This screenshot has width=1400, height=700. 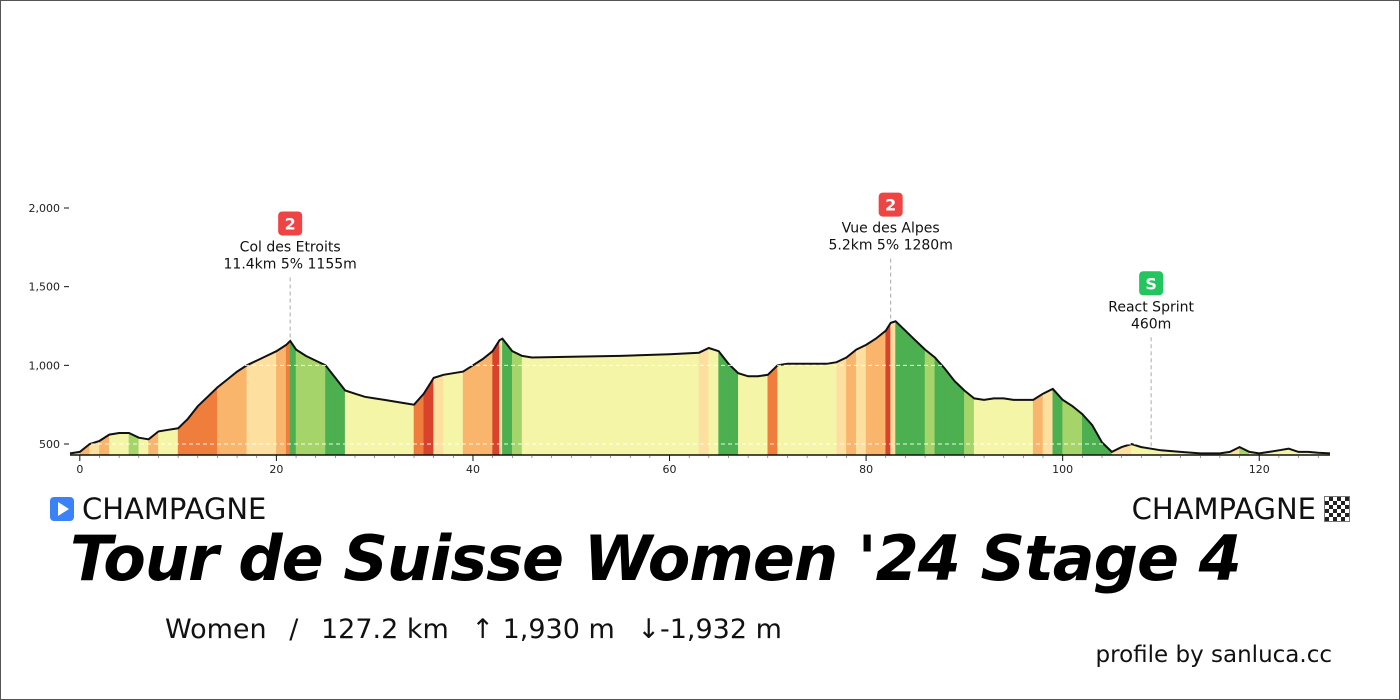 I want to click on x-tick-label: 120, so click(x=1259, y=469).